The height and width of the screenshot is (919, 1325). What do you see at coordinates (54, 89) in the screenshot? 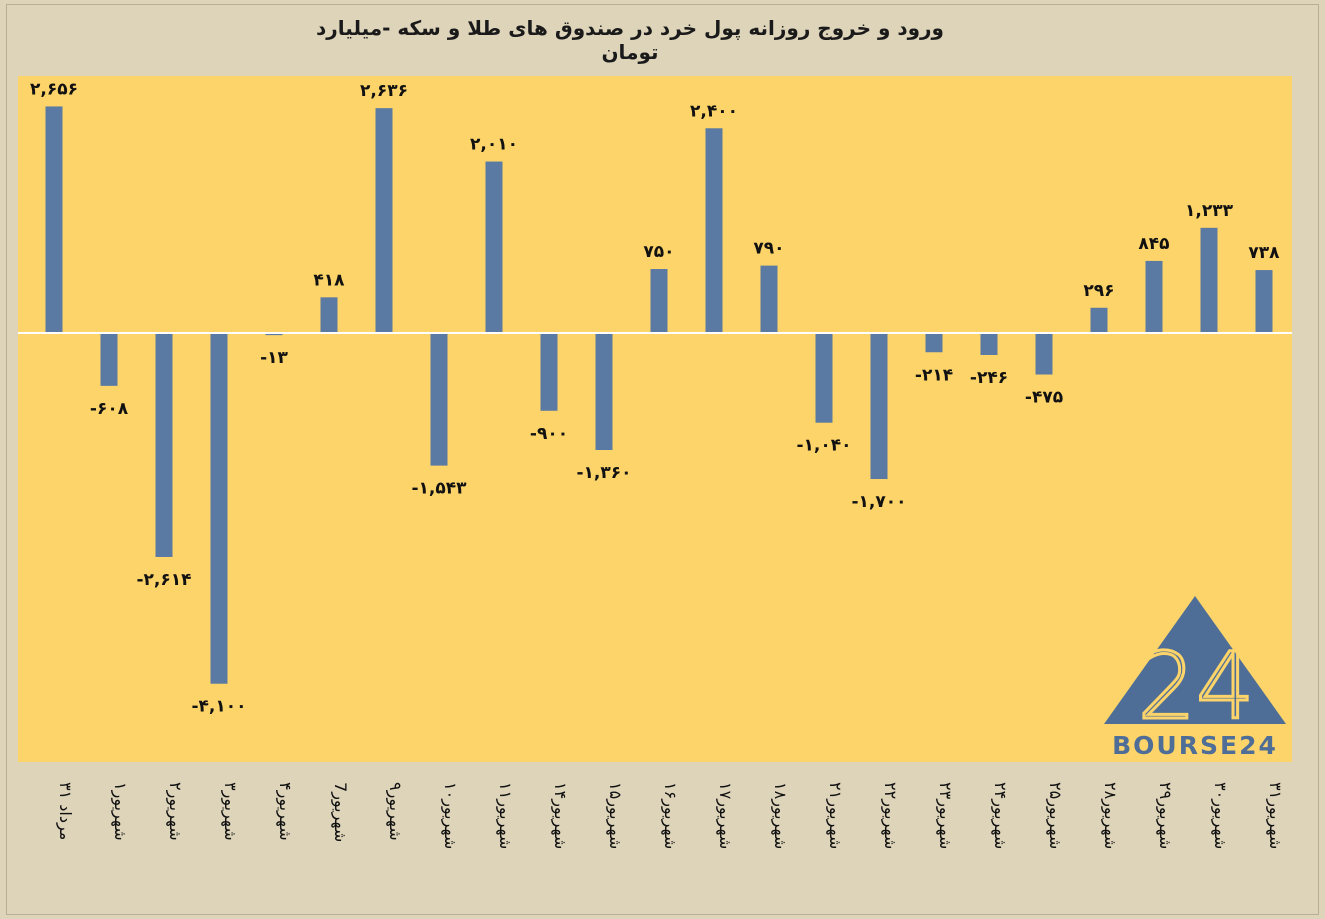
I see `data-label-0: ۲,۶۵۶` at bounding box center [54, 89].